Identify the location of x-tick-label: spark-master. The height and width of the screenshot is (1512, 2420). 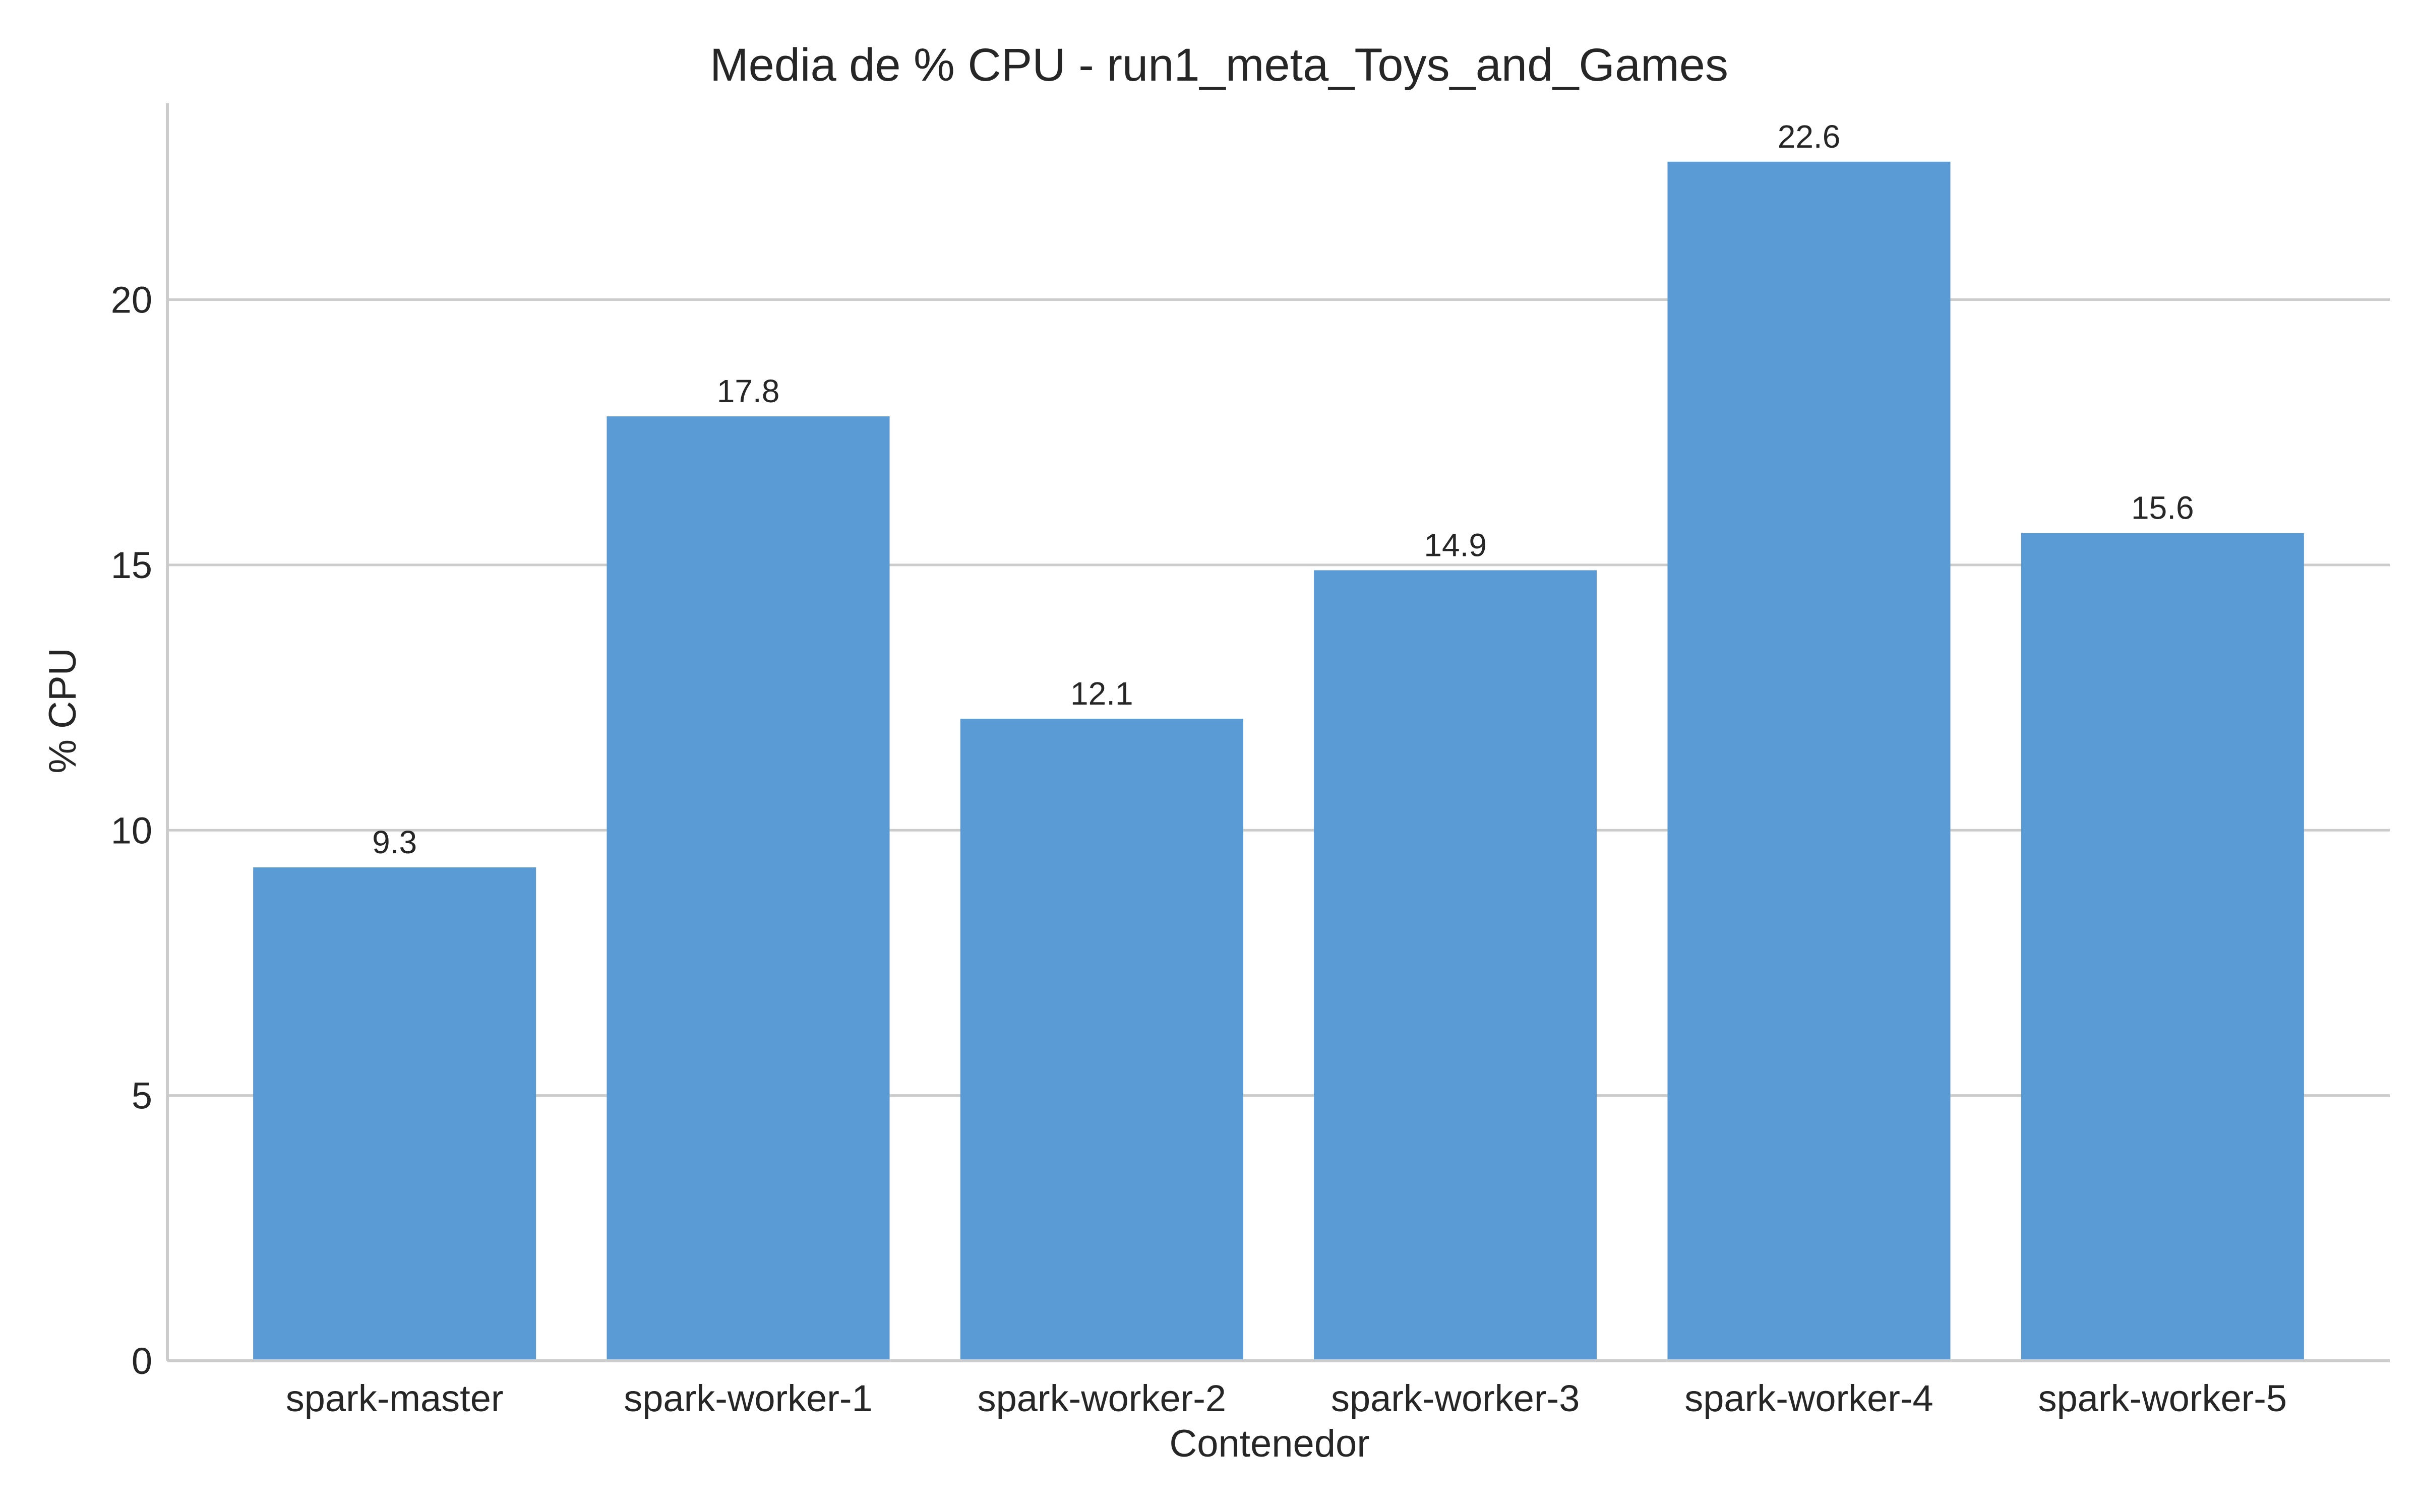
(395, 1398).